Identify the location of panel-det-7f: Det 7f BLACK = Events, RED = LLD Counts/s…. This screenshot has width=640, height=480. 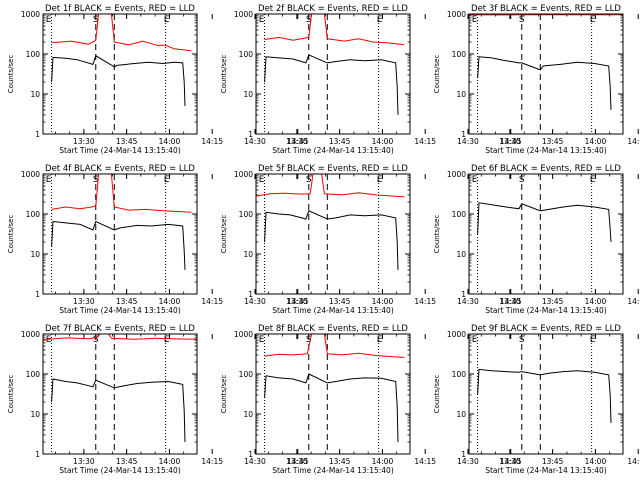
(158, 399).